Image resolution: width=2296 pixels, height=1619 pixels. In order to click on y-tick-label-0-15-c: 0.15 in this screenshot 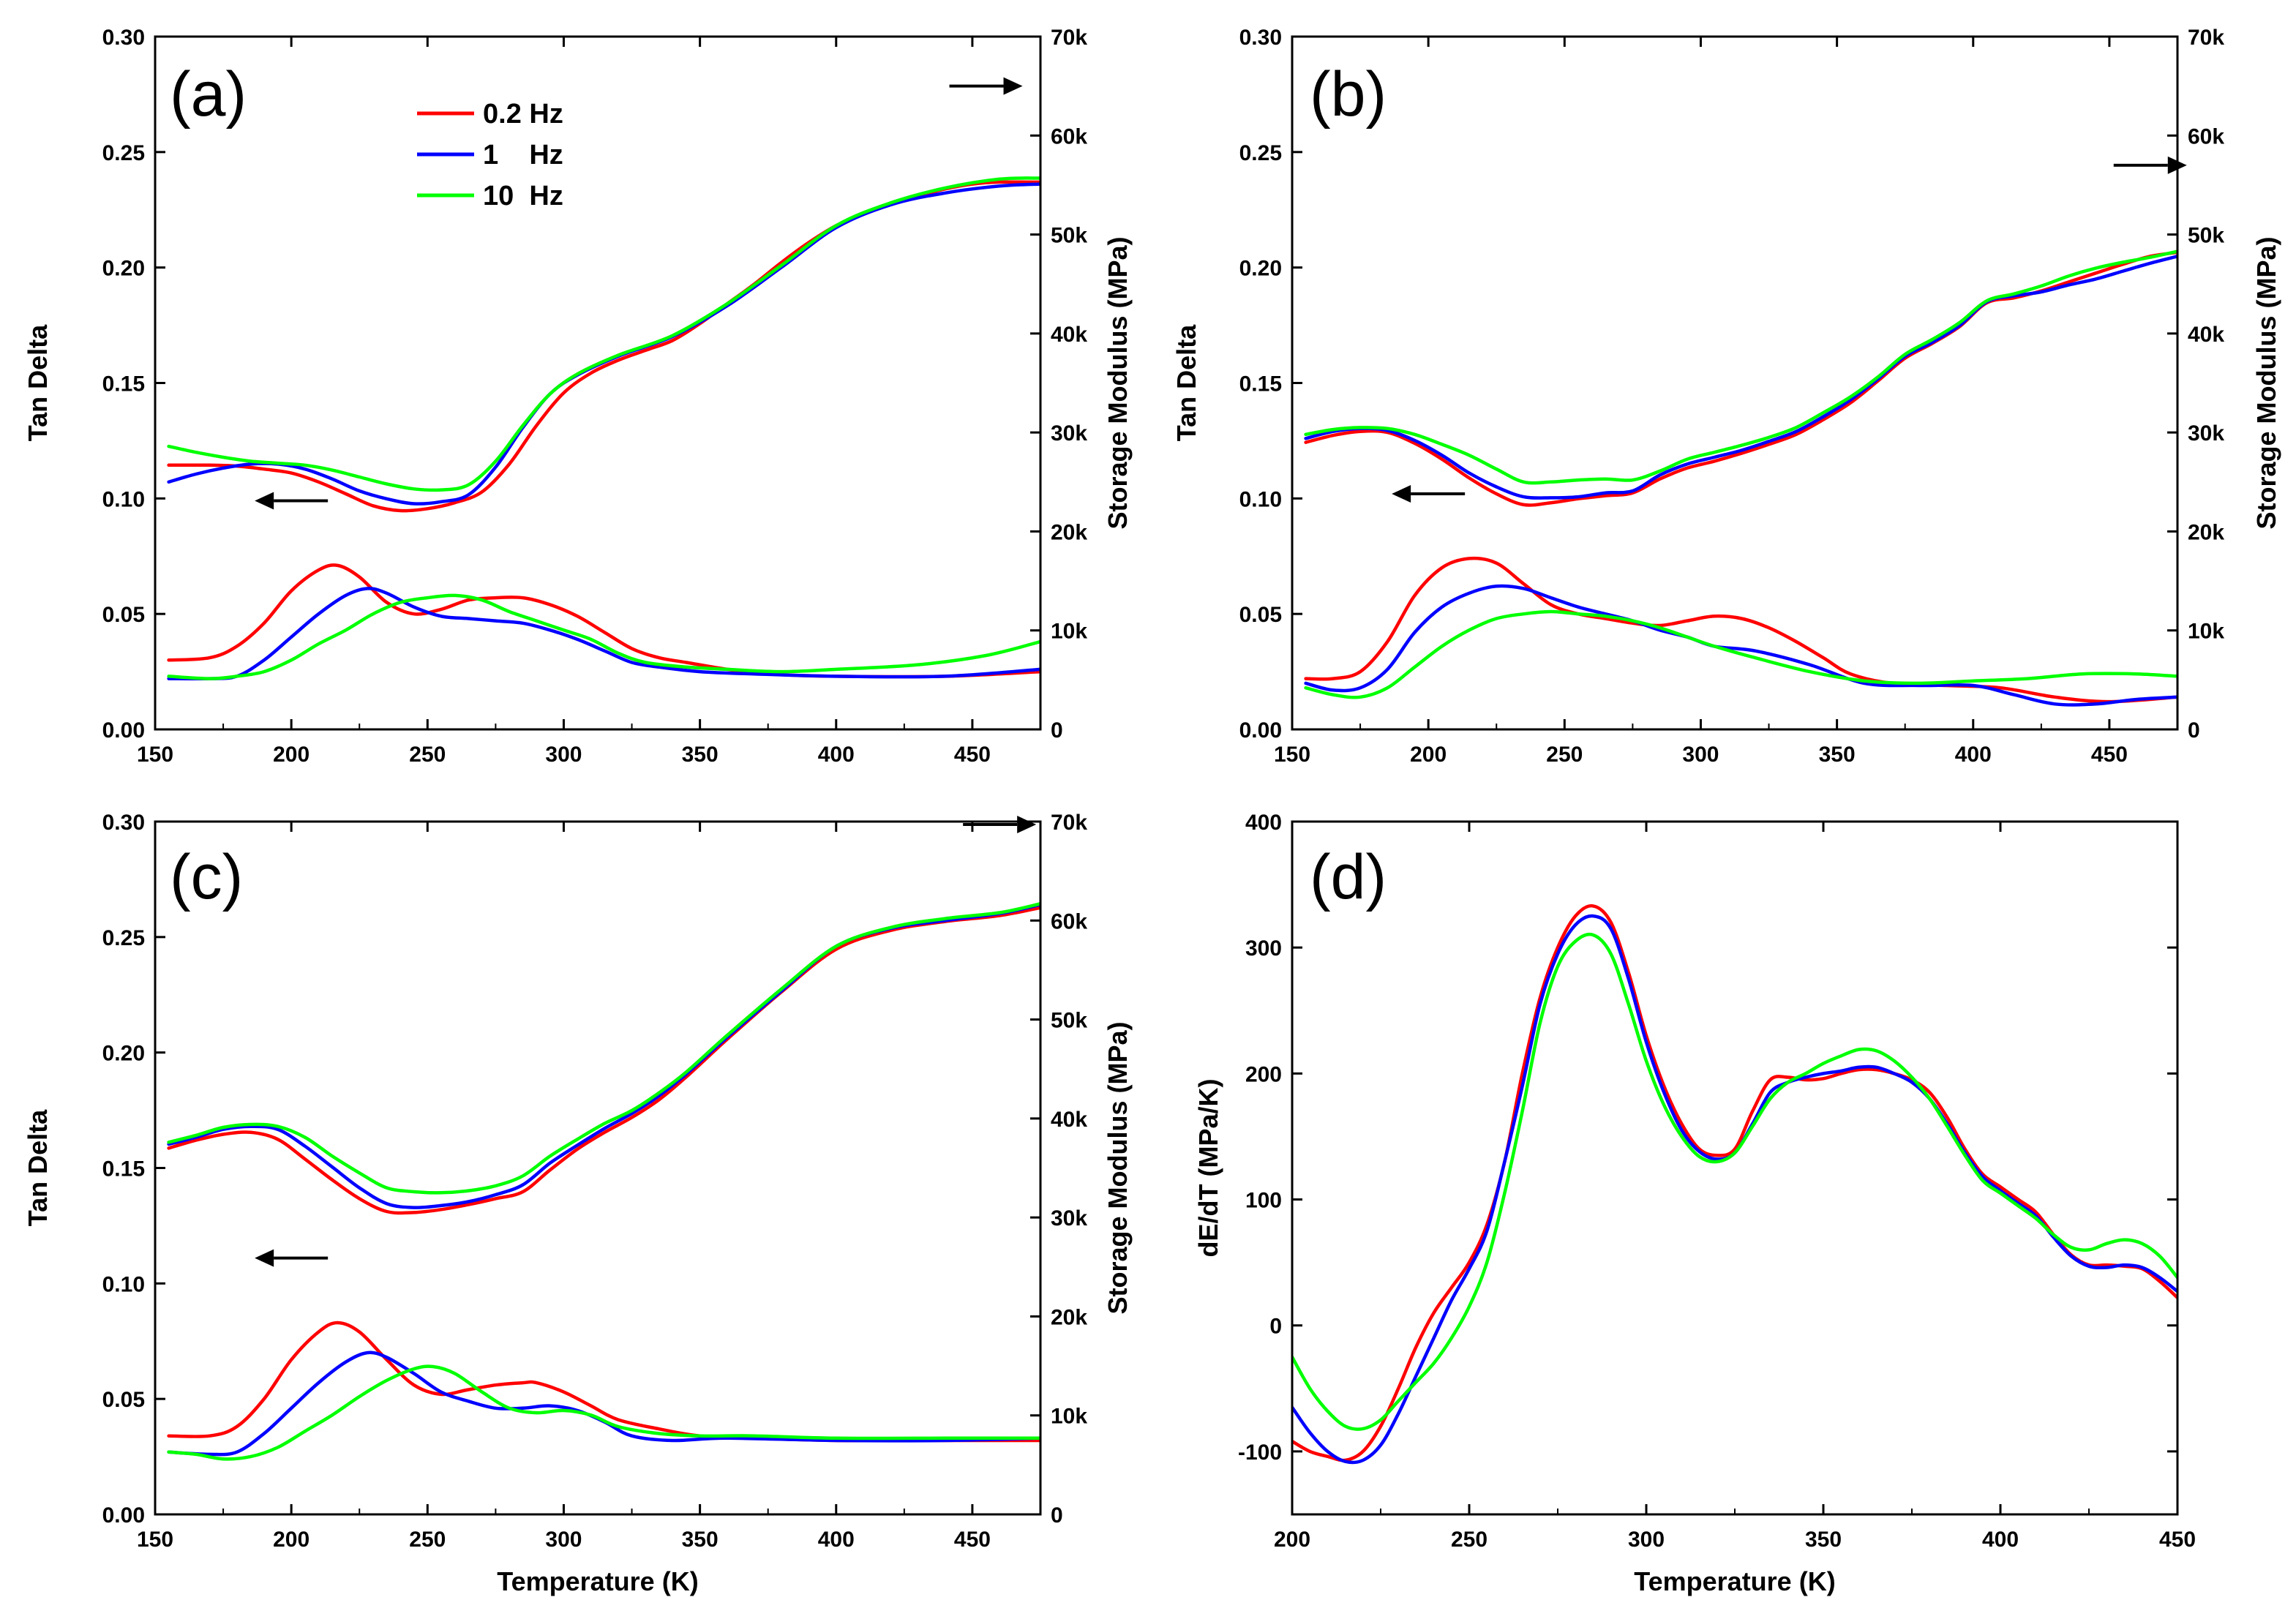, I will do `click(123, 1169)`.